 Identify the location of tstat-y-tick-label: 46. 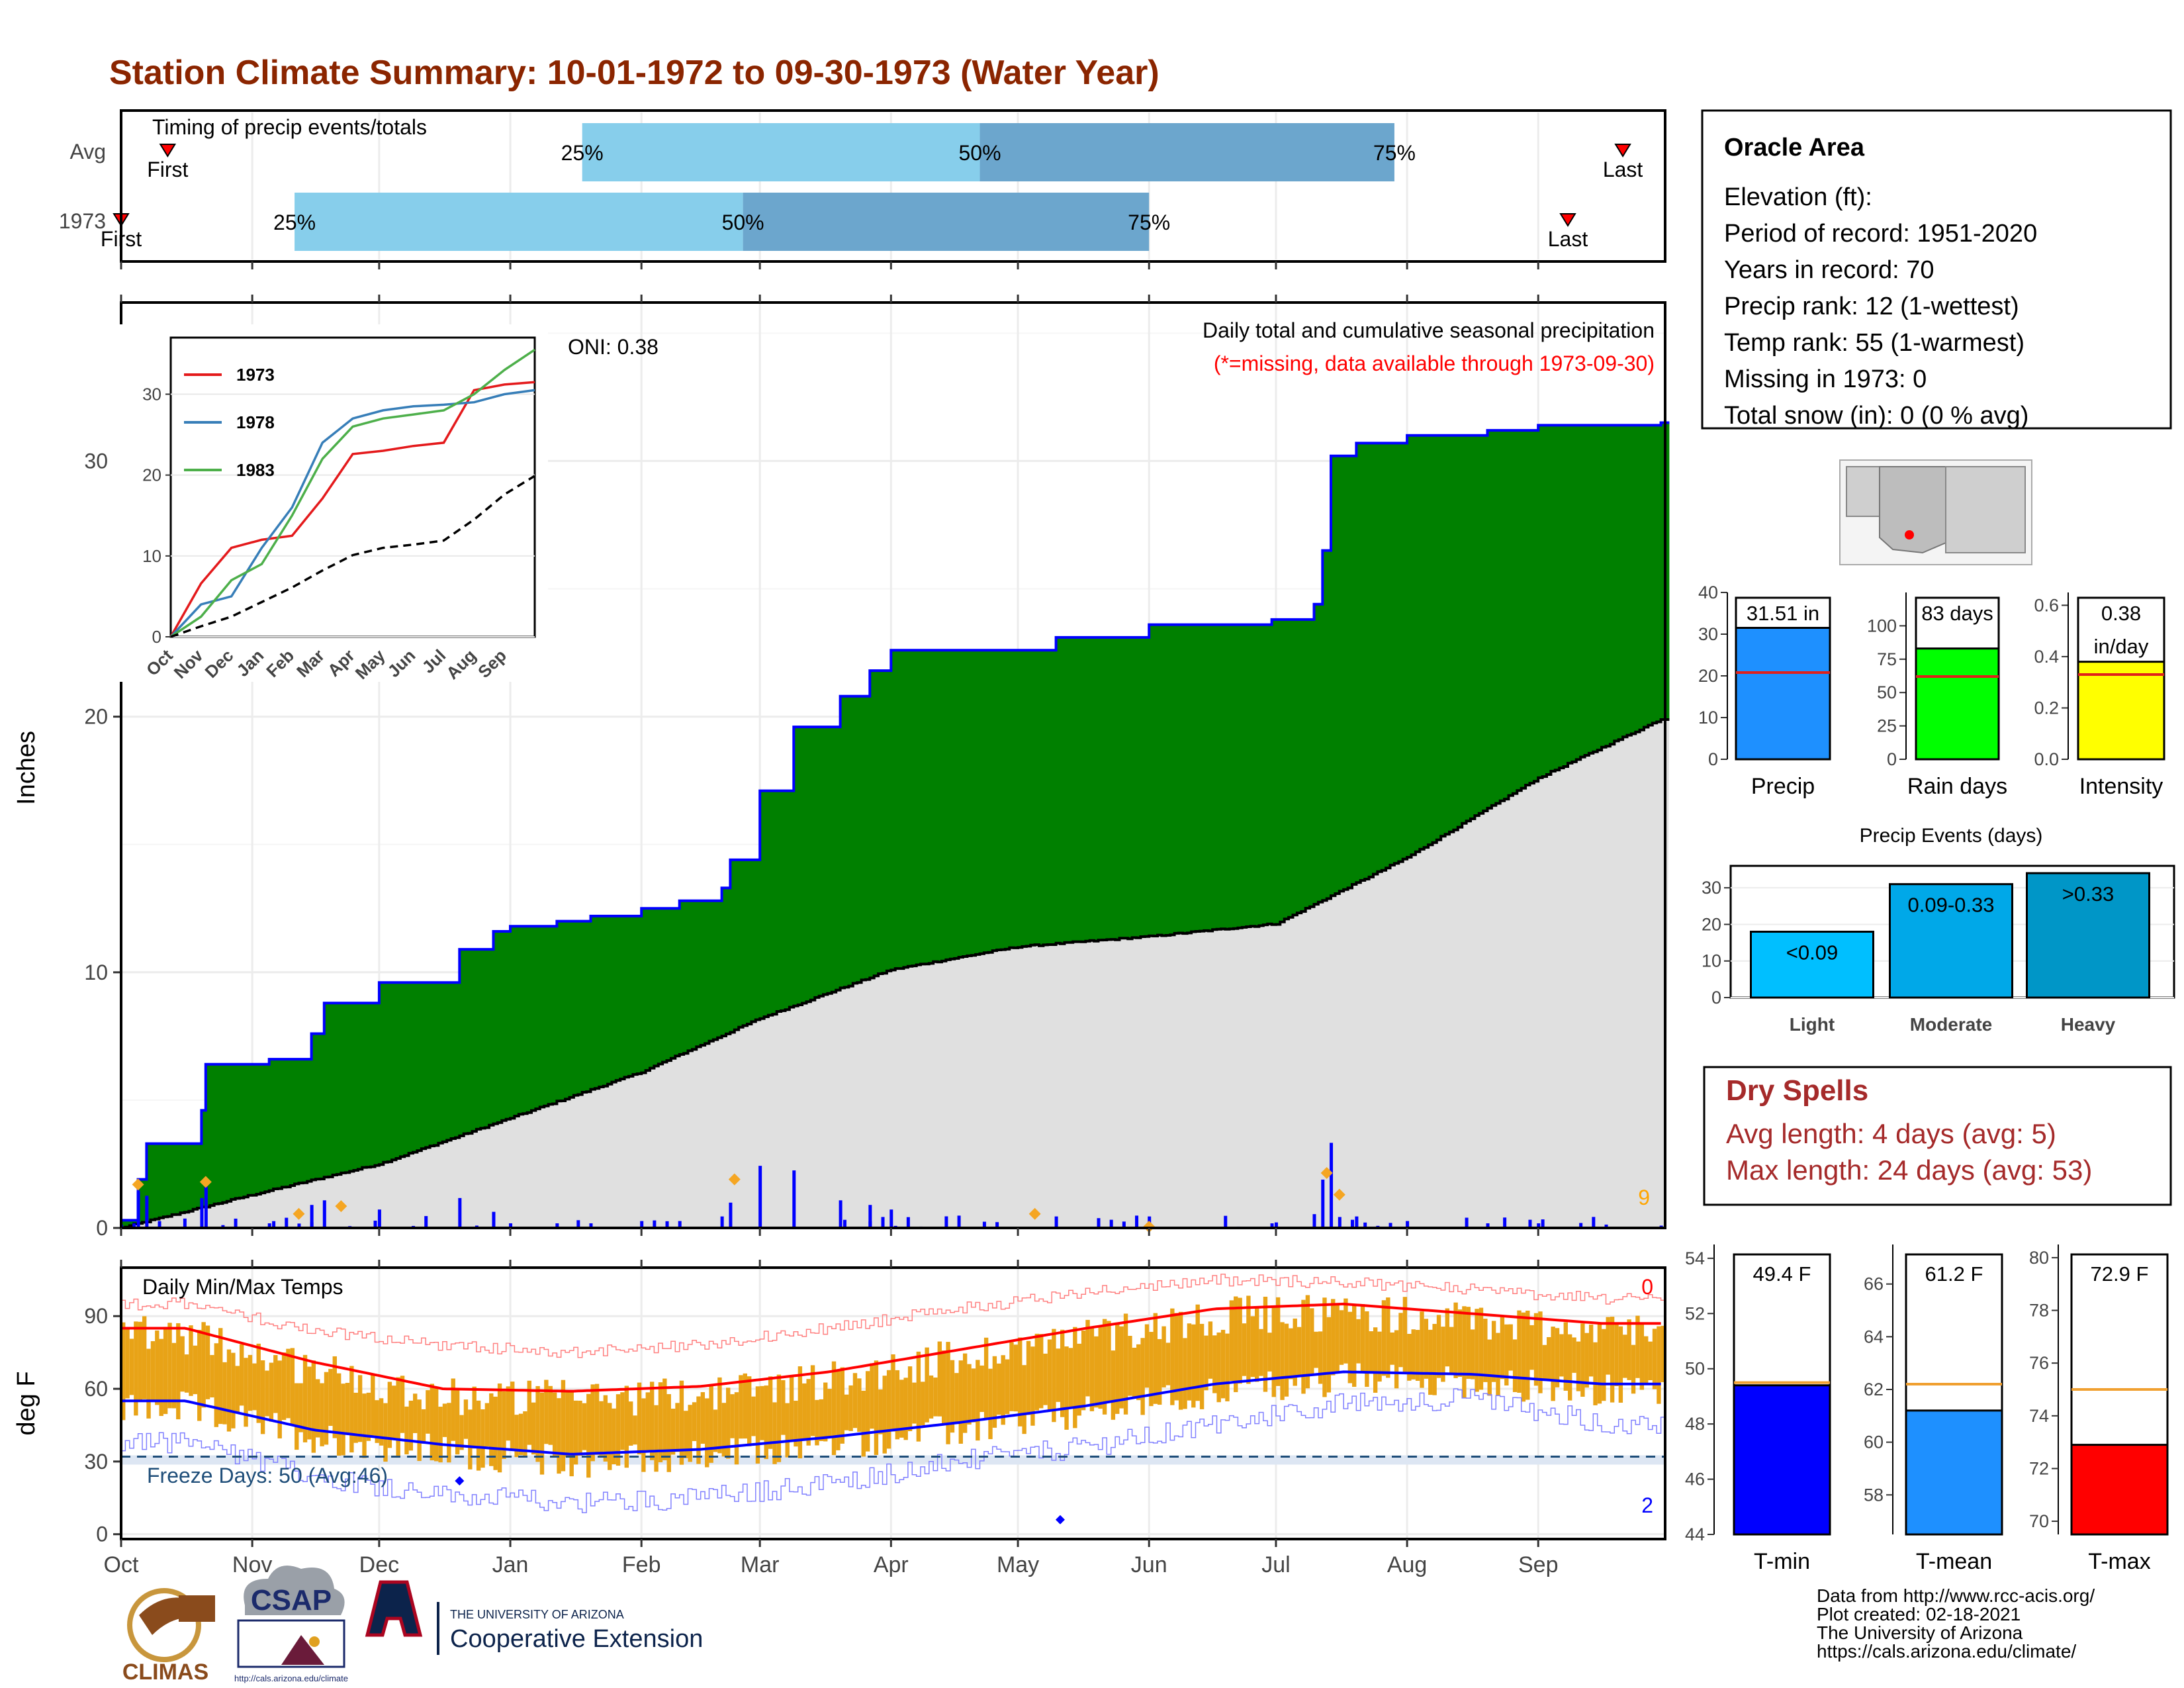
(1695, 1479).